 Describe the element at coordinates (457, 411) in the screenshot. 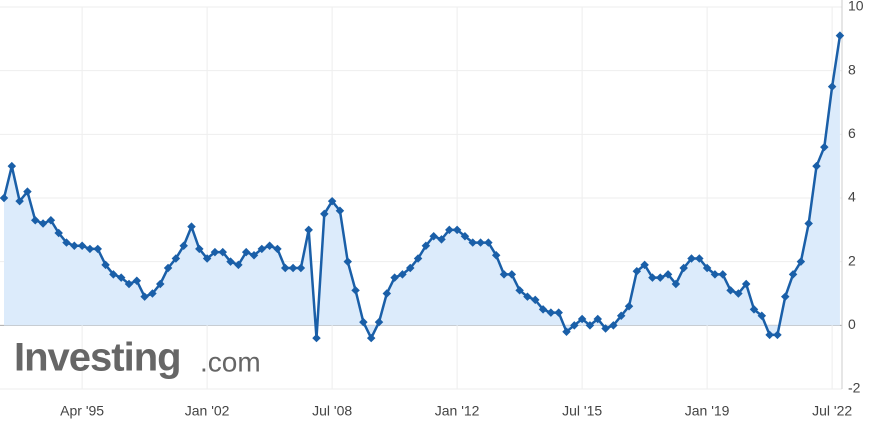

I see `x-tick-label: Jan '12` at that location.